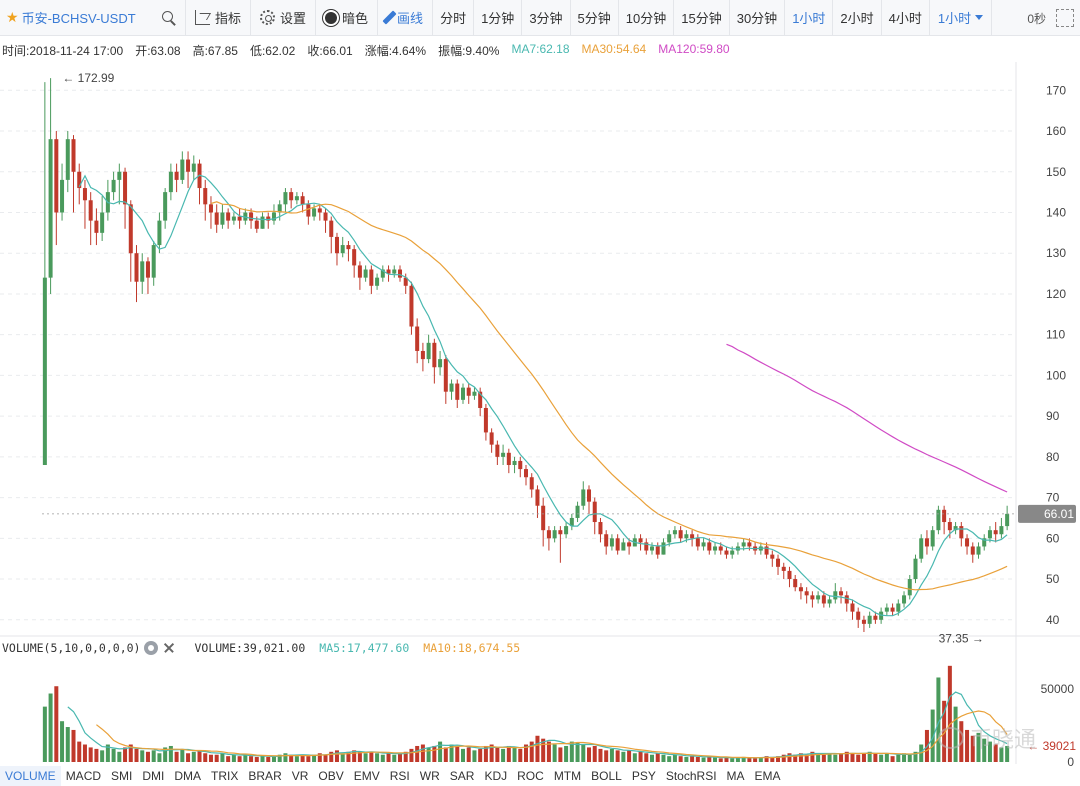 The height and width of the screenshot is (786, 1080). I want to click on info-open: 开:63.08, so click(158, 51).